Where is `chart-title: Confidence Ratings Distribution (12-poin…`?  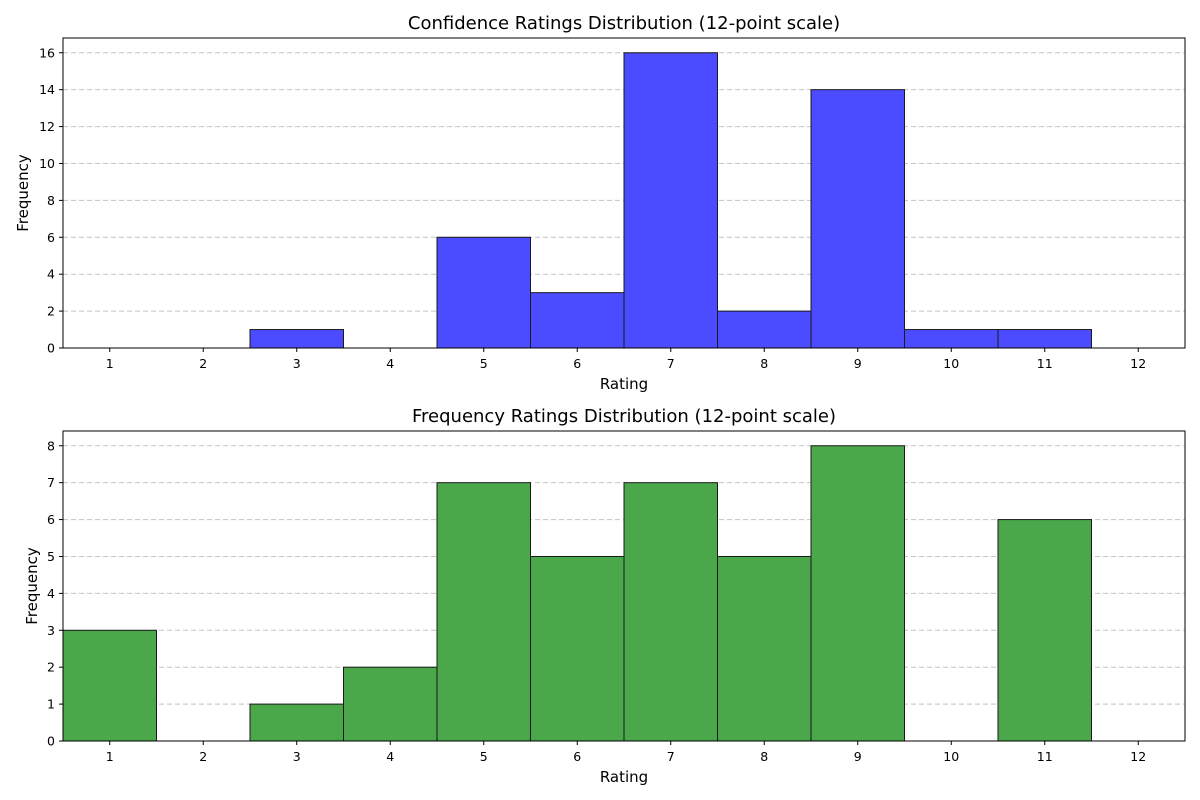
chart-title: Confidence Ratings Distribution (12-poin… is located at coordinates (624, 23).